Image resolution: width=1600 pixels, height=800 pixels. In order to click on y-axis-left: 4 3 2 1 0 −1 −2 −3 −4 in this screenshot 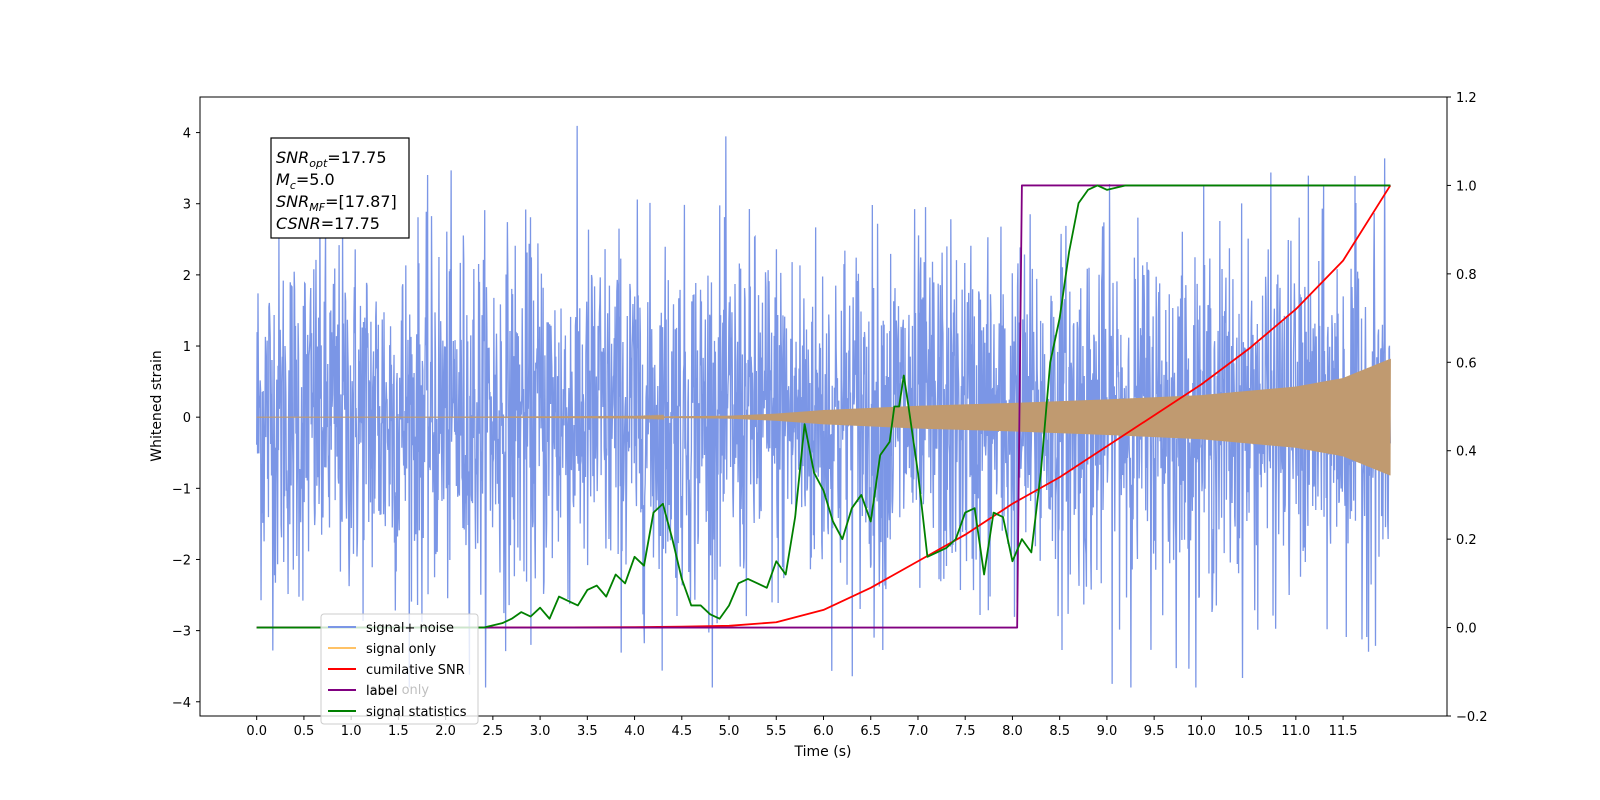, I will do `click(186, 419)`.